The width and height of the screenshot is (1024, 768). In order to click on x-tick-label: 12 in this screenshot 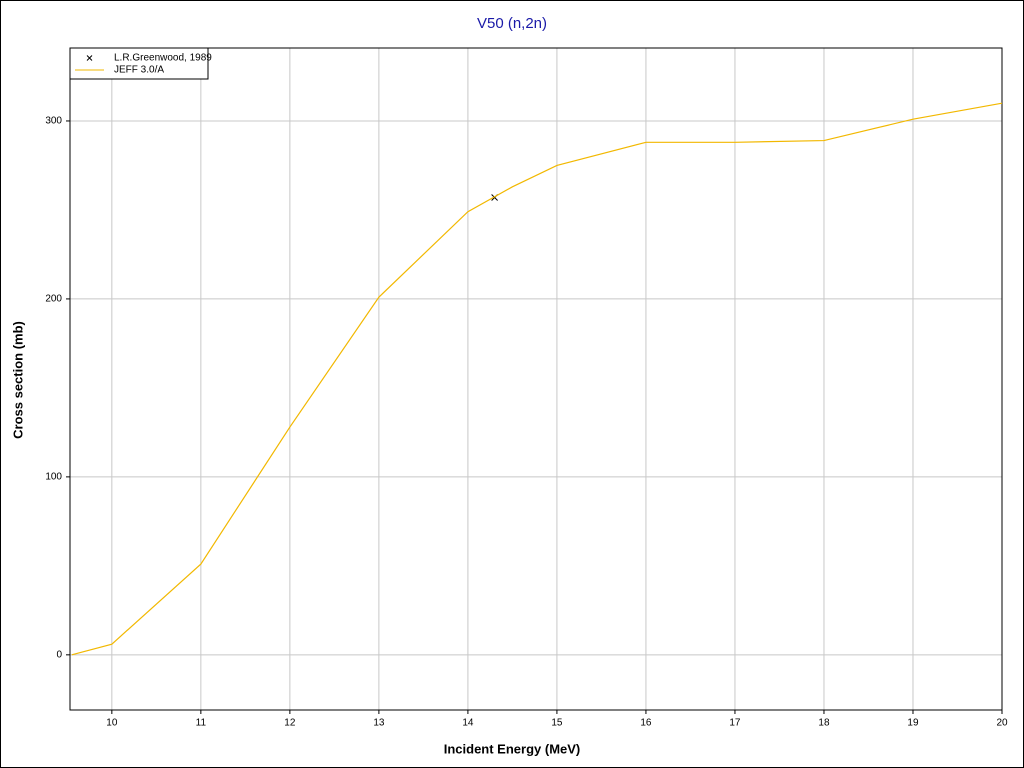, I will do `click(290, 723)`.